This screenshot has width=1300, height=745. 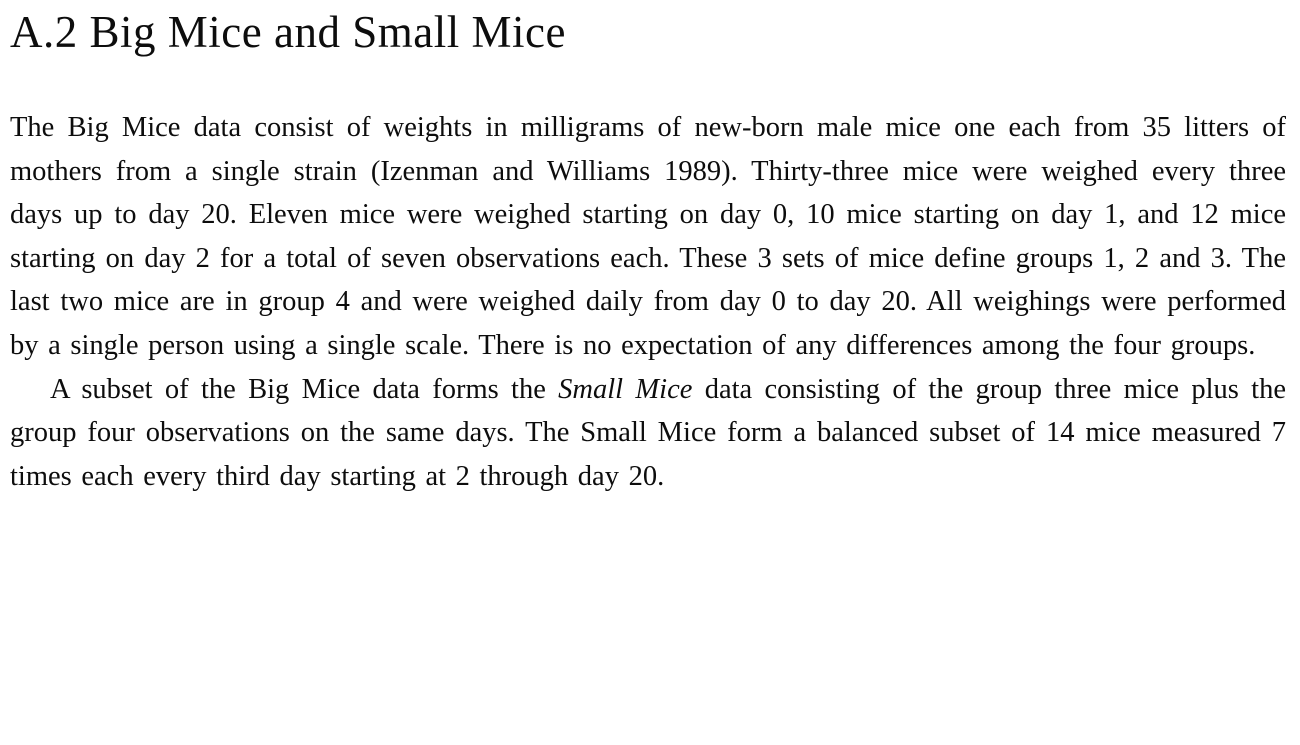 I want to click on section-heading: A.2 Big Mice and Small Mice, so click(x=288, y=32).